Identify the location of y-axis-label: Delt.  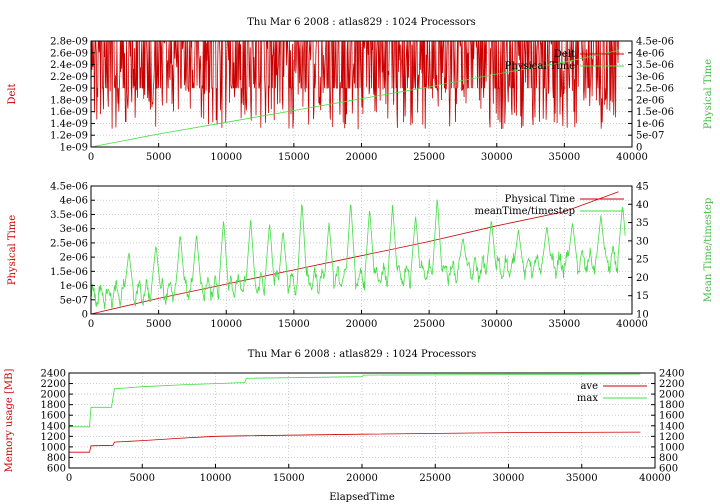
(12, 93).